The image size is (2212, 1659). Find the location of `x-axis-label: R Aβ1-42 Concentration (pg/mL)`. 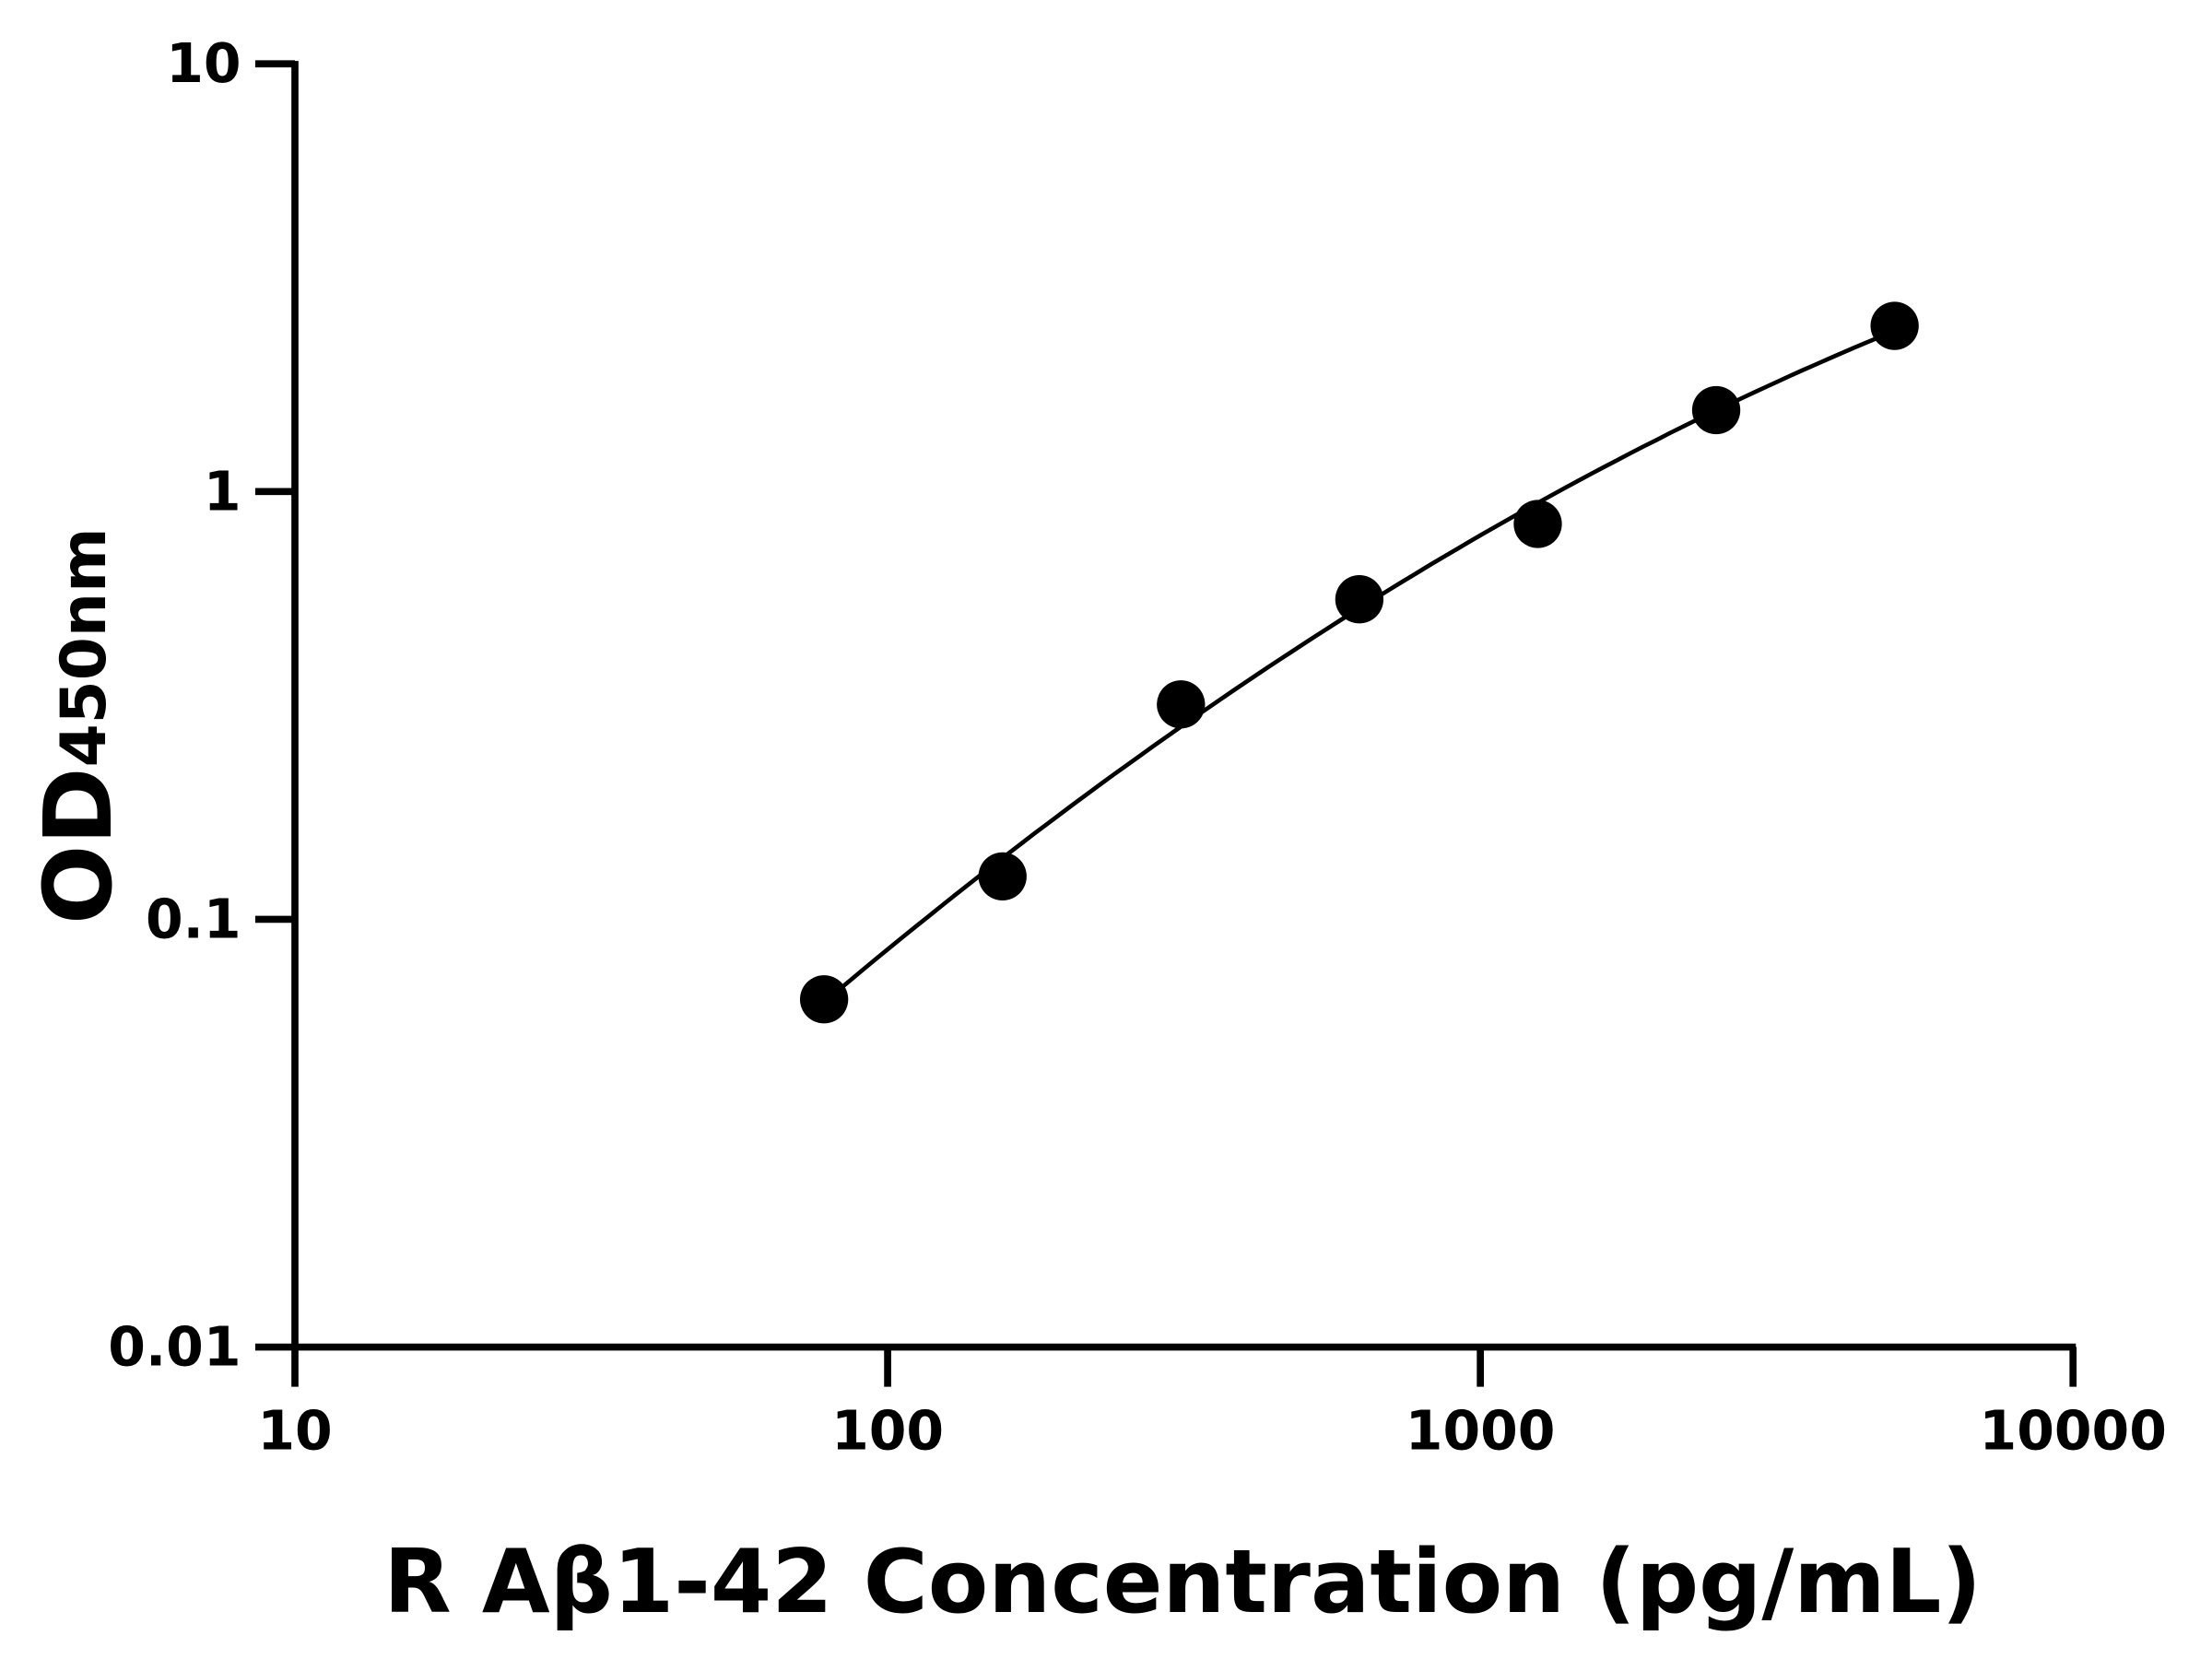

x-axis-label: R Aβ1-42 Concentration (pg/mL) is located at coordinates (1182, 1582).